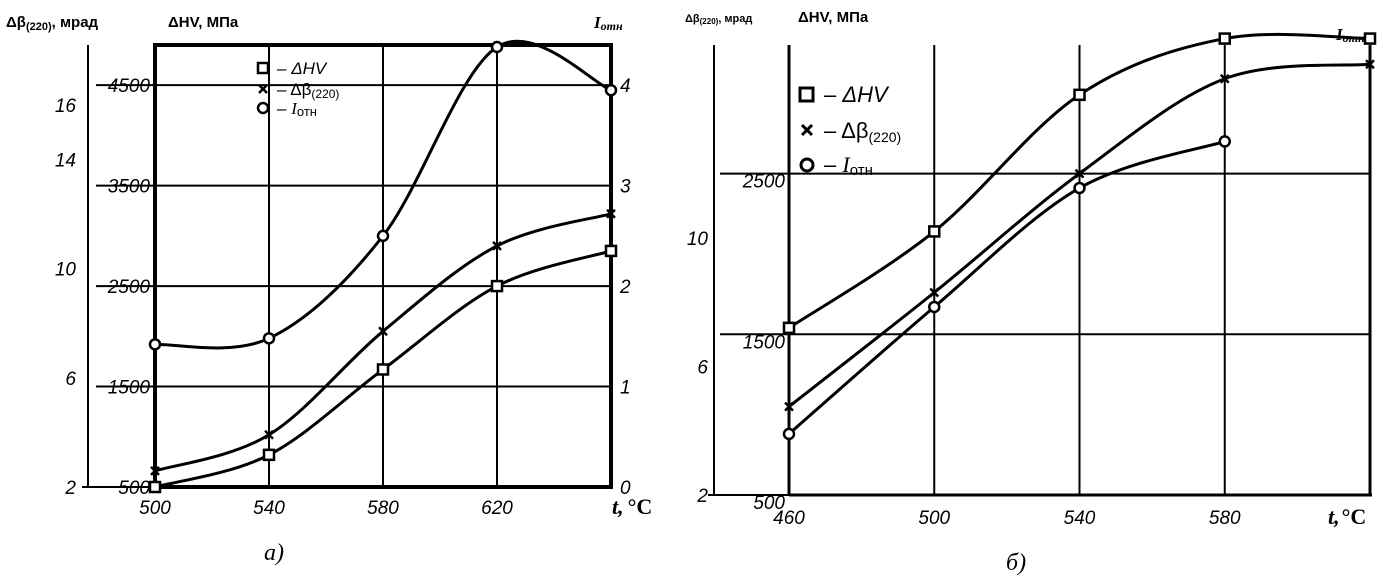 This screenshot has height=580, width=1387. Describe the element at coordinates (129, 388) in the screenshot. I see `hv-tick-label-a: 1500` at that location.